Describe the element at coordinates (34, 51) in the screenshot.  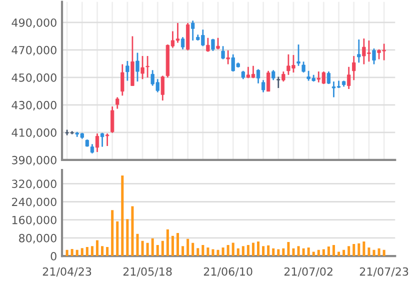
I see `y-tick-label: 470,000` at that location.